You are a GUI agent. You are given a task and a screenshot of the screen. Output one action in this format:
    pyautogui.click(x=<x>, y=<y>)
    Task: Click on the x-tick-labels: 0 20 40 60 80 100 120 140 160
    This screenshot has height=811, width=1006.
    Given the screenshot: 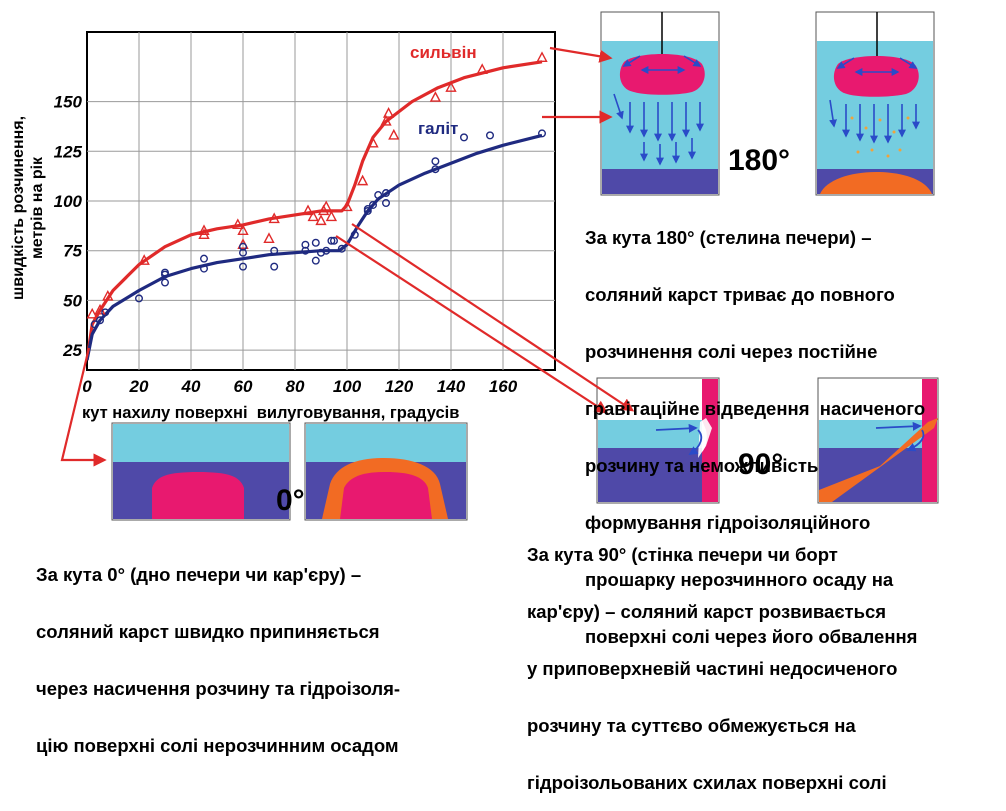 What is the action you would take?
    pyautogui.click(x=299, y=386)
    